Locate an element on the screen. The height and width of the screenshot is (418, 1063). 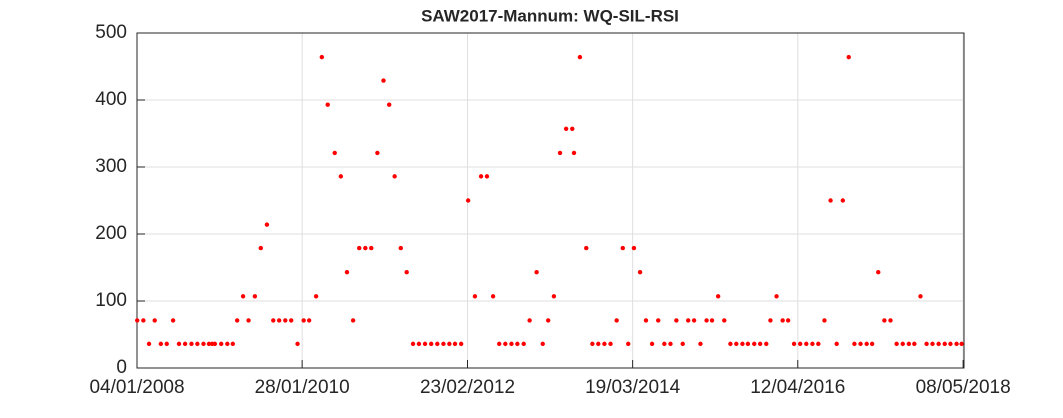
y-tick-label: 300 is located at coordinates (111, 166).